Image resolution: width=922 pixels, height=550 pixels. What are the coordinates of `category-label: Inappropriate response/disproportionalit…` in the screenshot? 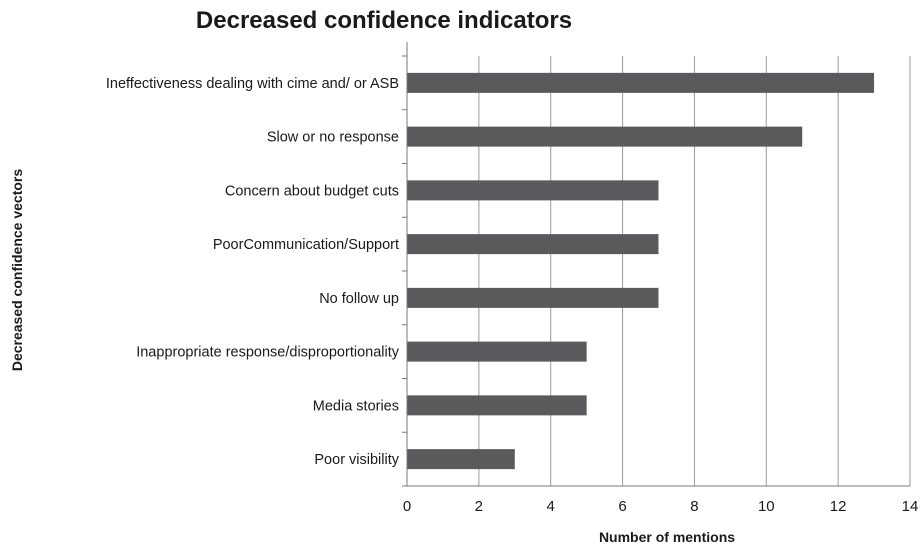 It's located at (268, 353).